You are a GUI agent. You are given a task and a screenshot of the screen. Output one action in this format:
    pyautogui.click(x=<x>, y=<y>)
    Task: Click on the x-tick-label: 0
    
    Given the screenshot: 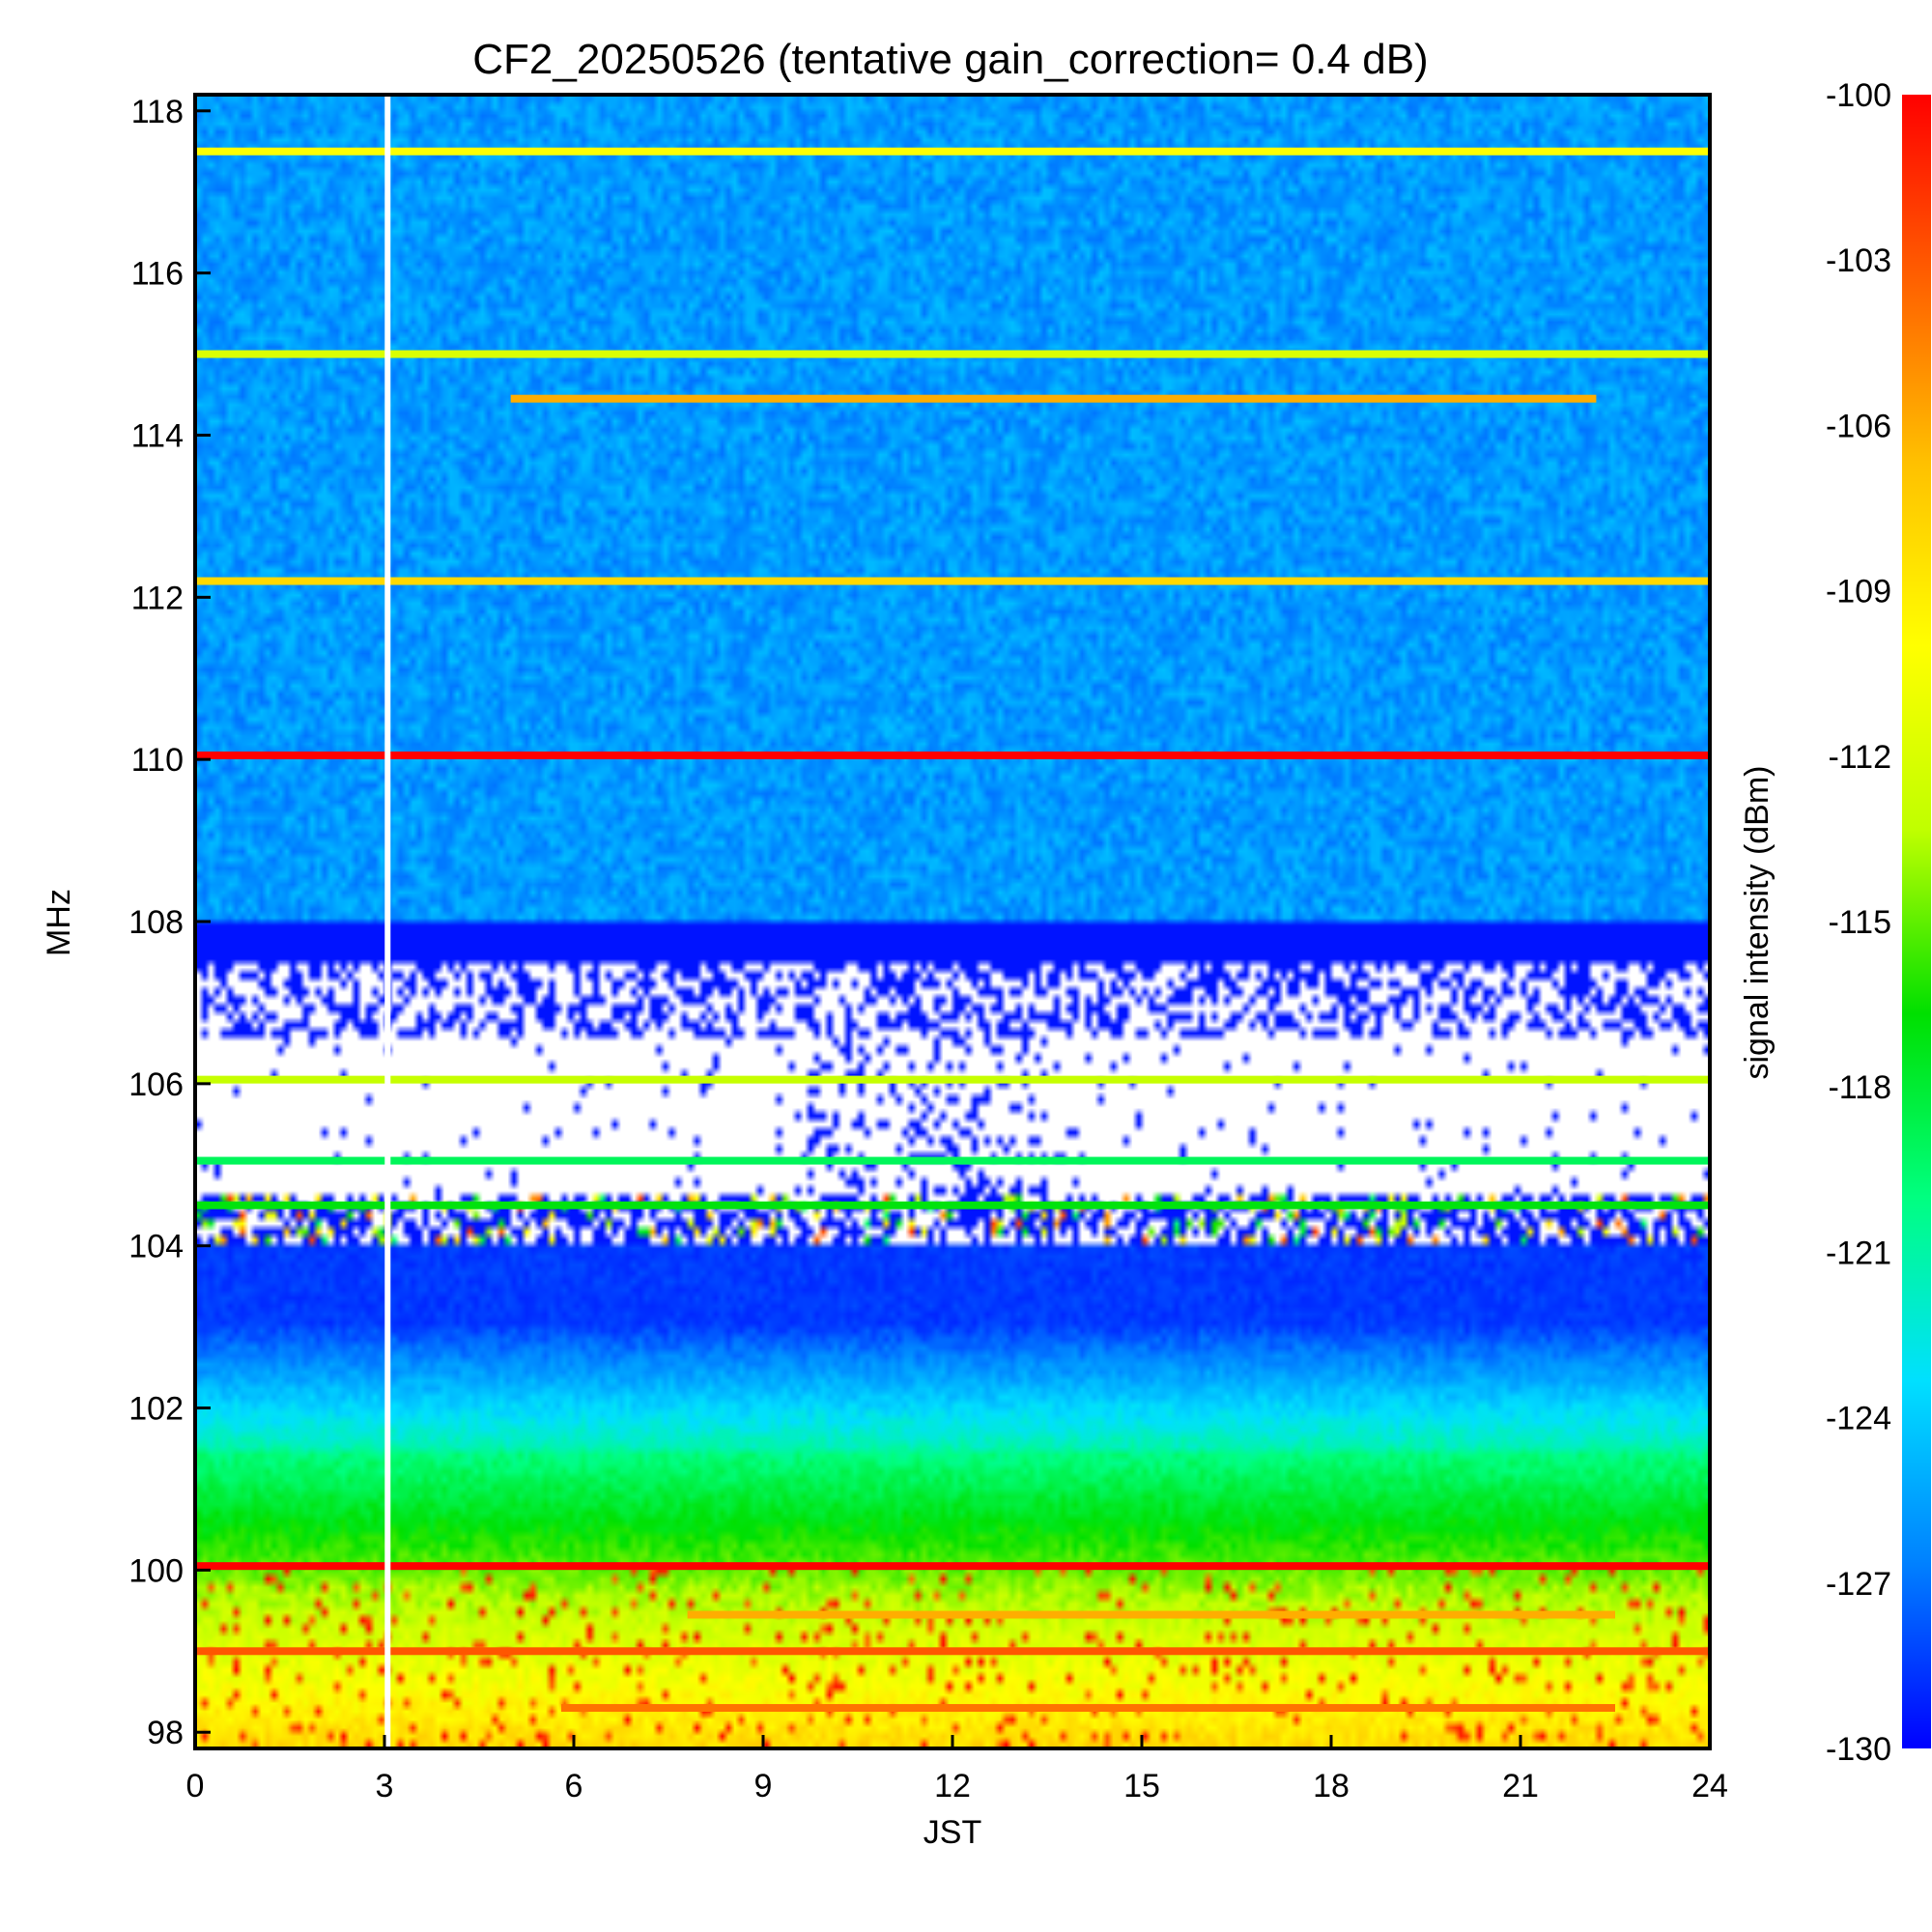 What is the action you would take?
    pyautogui.click(x=195, y=1786)
    